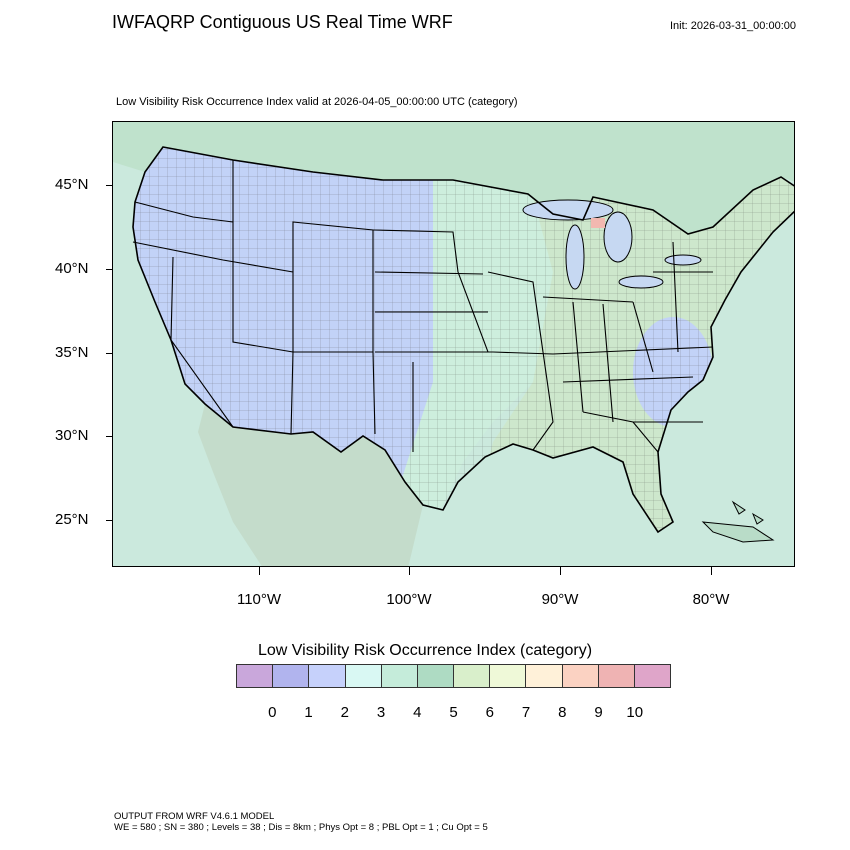  I want to click on mexico, so click(310, 485).